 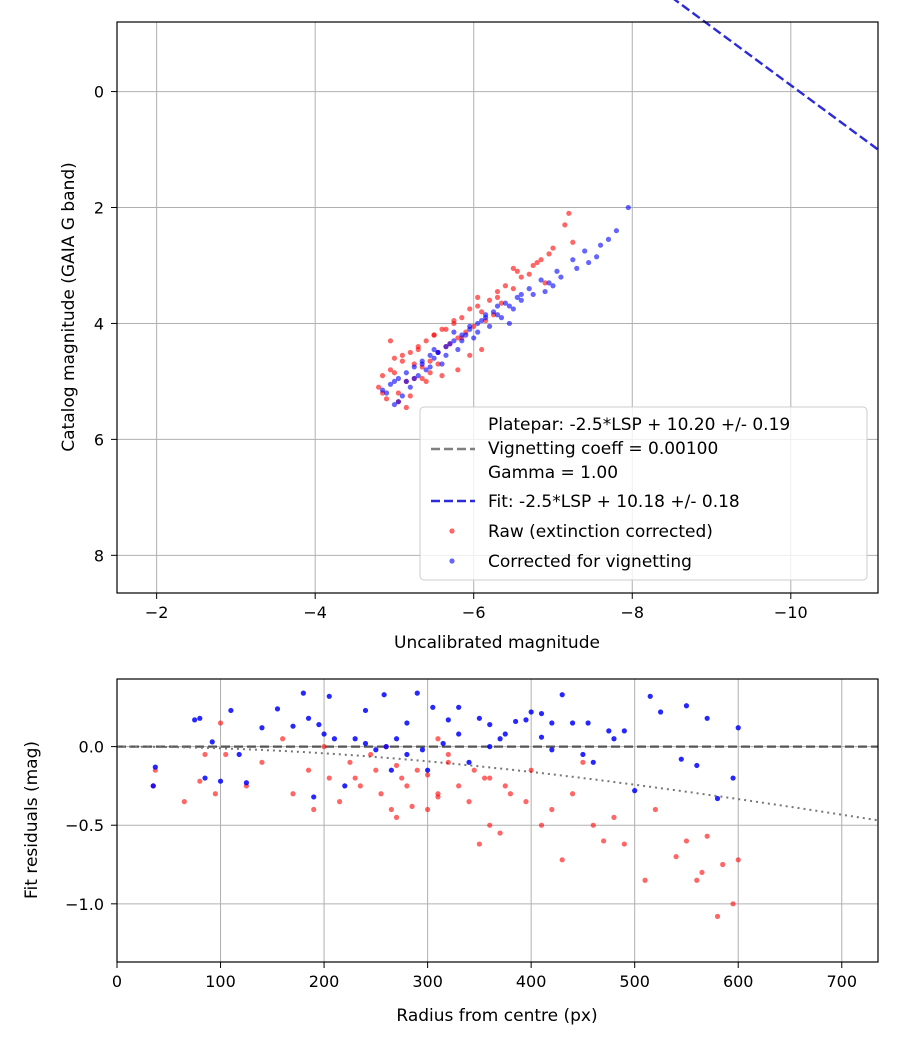 I want to click on bottom-points-group, so click(x=445, y=805).